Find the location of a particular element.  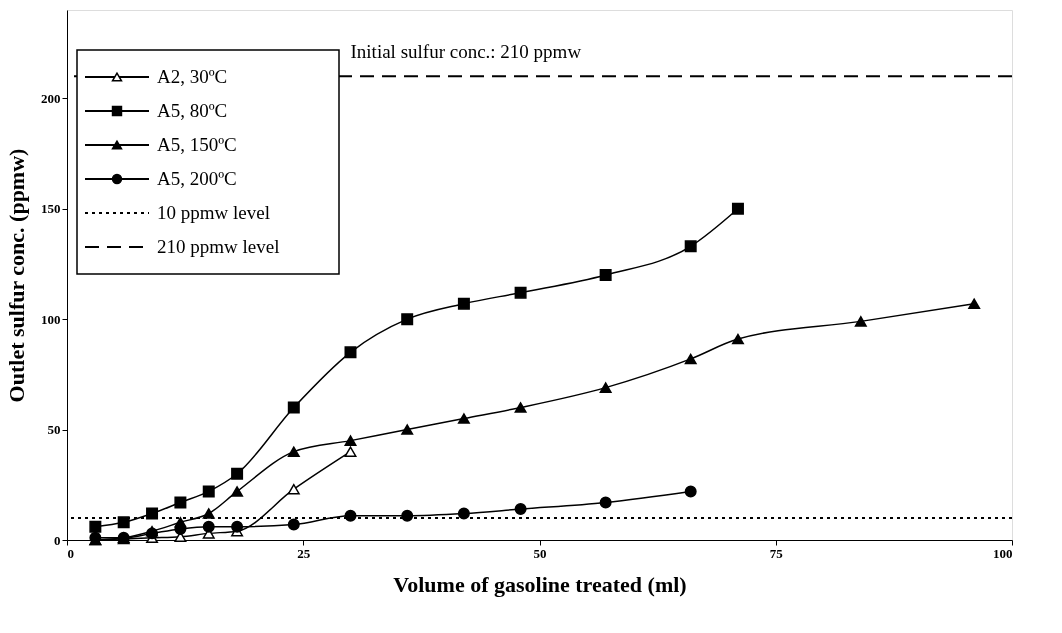

legend-label: A5, 150ºC is located at coordinates (197, 144).